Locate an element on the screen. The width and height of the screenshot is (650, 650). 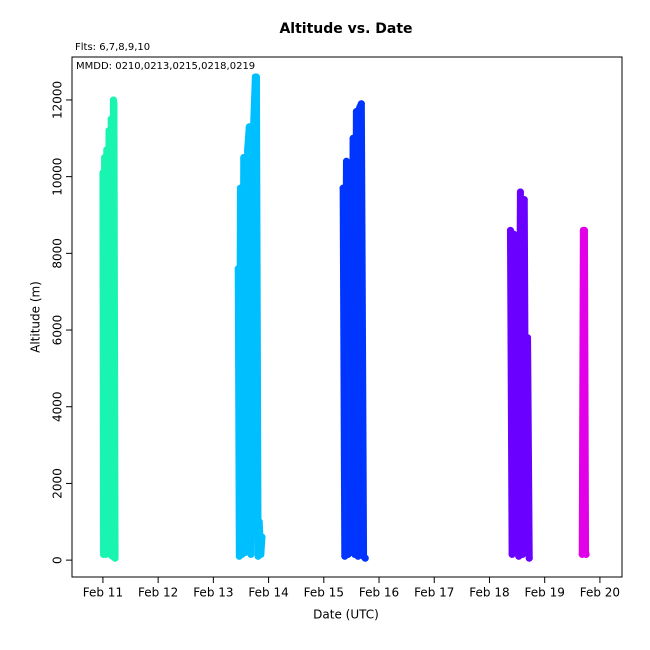
x-tick-label: Feb 17 is located at coordinates (434, 593).